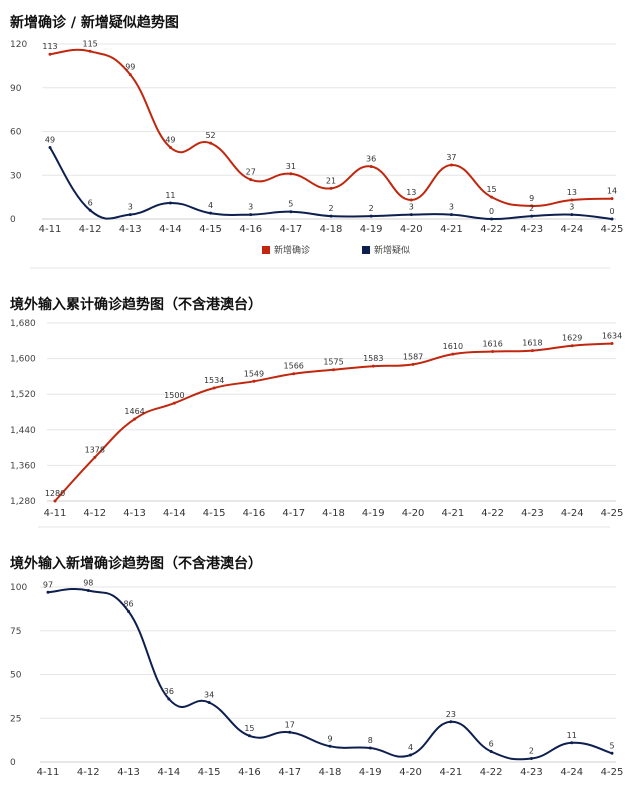 Image resolution: width=640 pixels, height=788 pixels. I want to click on data-label: 31, so click(291, 166).